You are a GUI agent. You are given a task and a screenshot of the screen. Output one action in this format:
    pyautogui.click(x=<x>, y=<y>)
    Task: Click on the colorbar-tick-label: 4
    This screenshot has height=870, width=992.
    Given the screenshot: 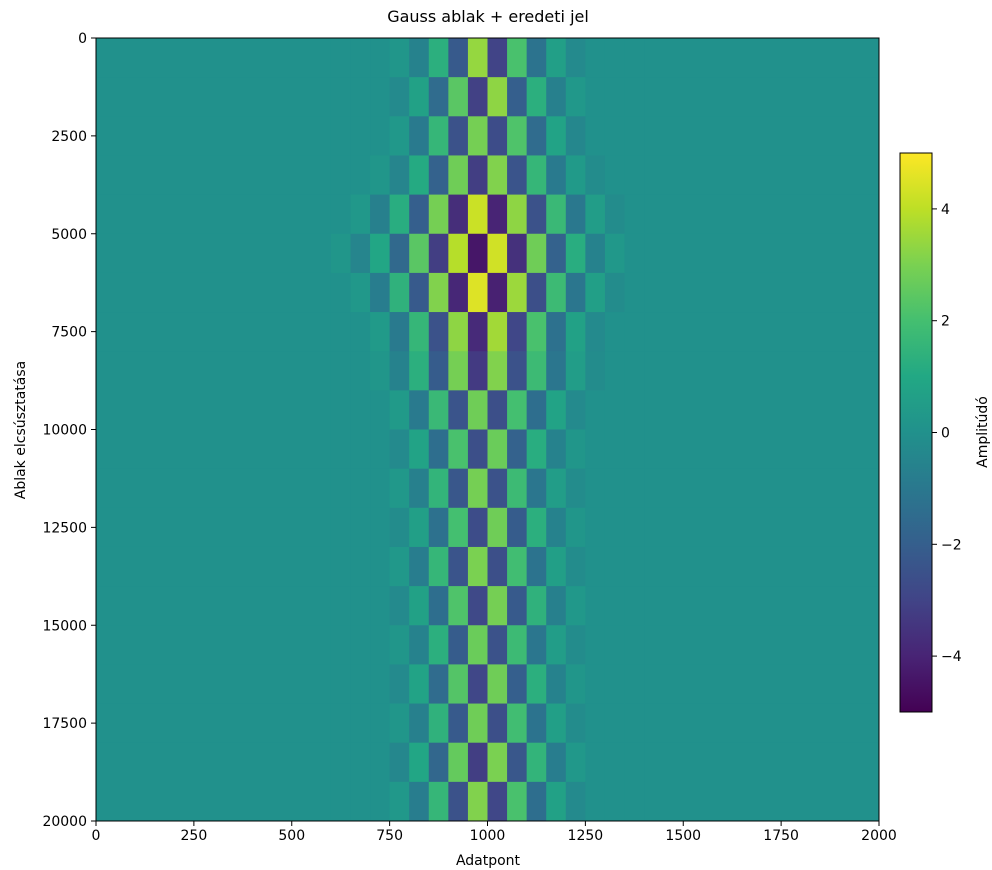 What is the action you would take?
    pyautogui.click(x=945, y=210)
    